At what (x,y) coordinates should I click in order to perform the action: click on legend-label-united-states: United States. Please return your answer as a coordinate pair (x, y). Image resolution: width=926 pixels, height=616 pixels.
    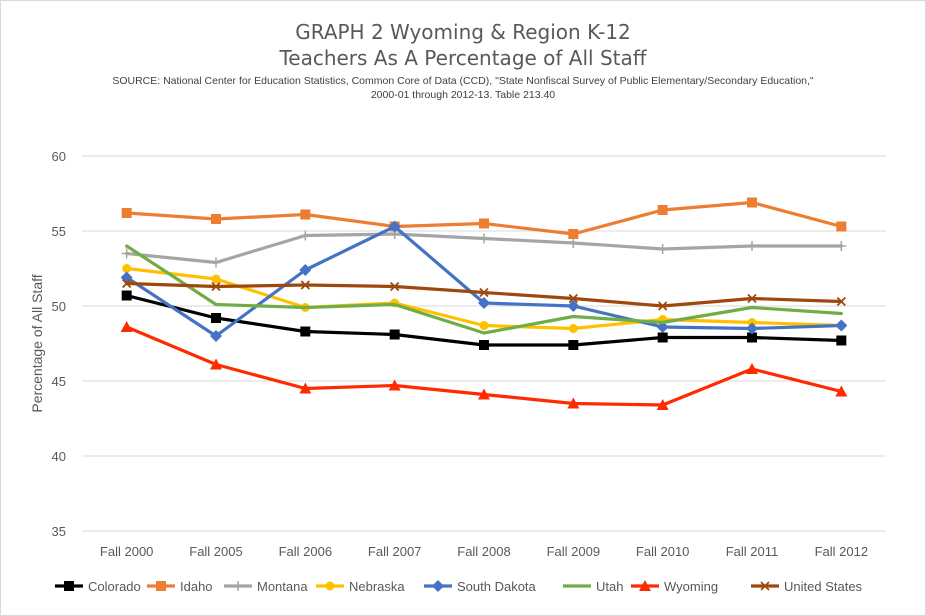
    Looking at the image, I should click on (823, 586).